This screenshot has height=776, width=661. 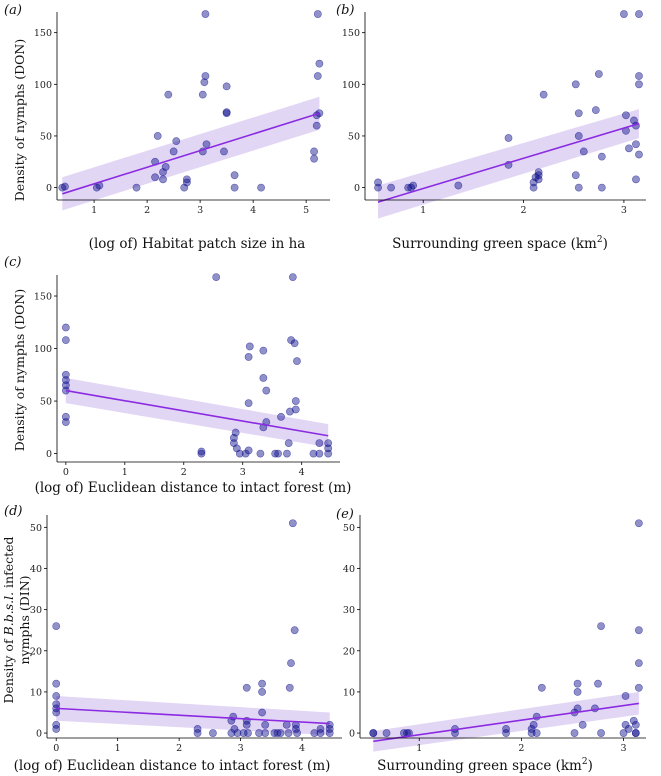 What do you see at coordinates (39, 734) in the screenshot?
I see `panel-d-y-tick-label: 0` at bounding box center [39, 734].